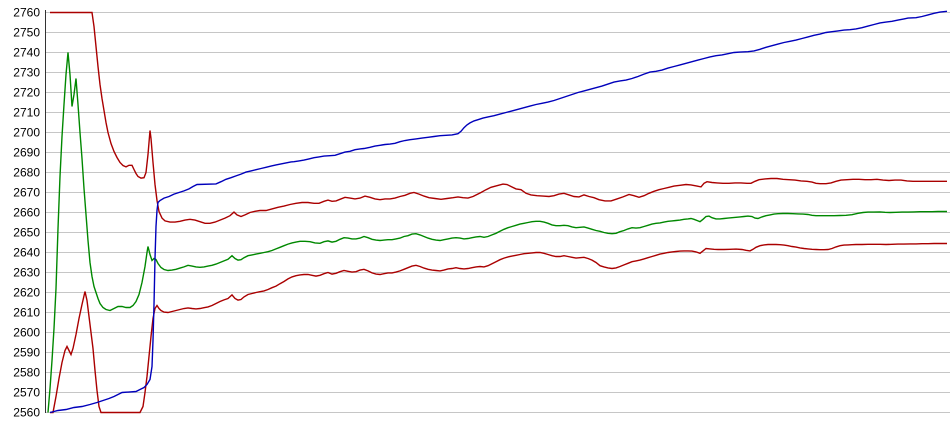 Image resolution: width=950 pixels, height=435 pixels. I want to click on y-axis-tick-label-2760: 2760, so click(26, 13).